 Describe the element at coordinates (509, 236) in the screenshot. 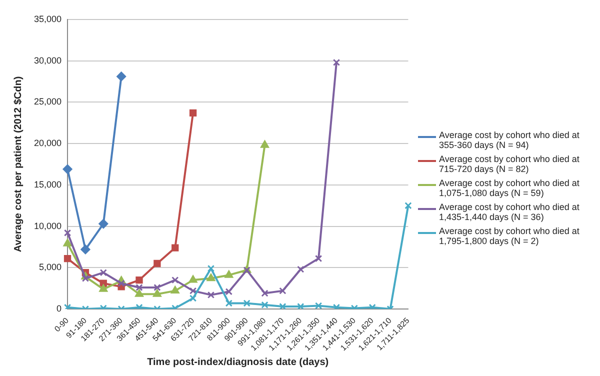

I see `legend-label: Average cost by cohort who died at 1,795-1,800 days (N = 2)` at that location.